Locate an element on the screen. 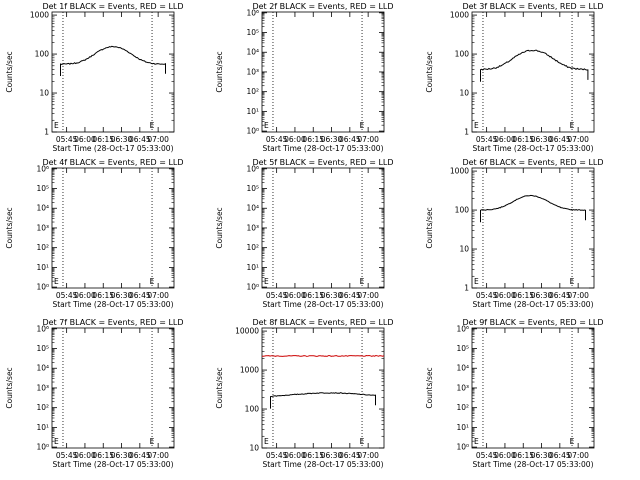  y-tick-label: 10000 is located at coordinates (247, 331).